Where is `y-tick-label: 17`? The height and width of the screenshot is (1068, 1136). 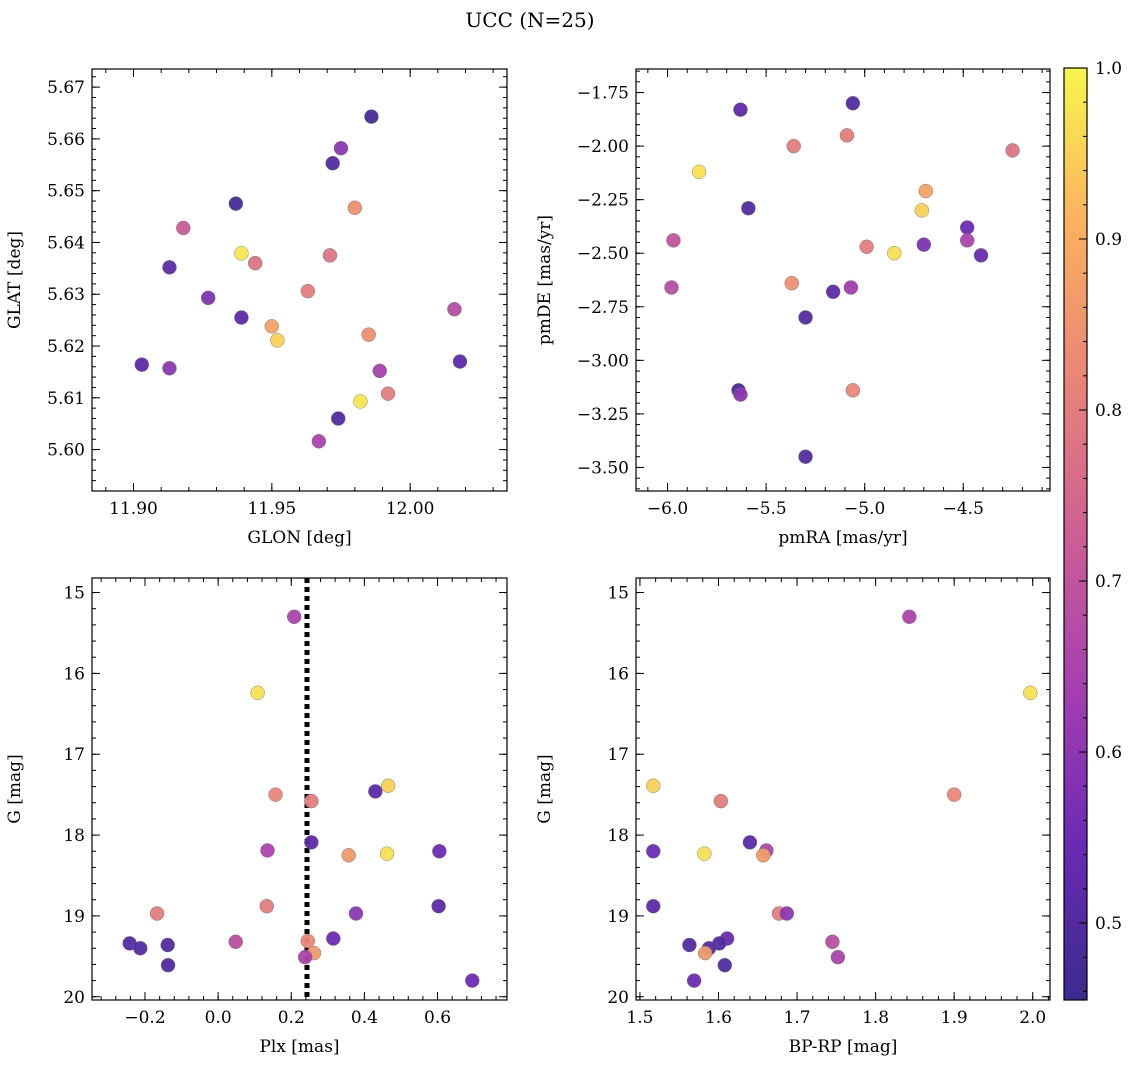
y-tick-label: 17 is located at coordinates (618, 755).